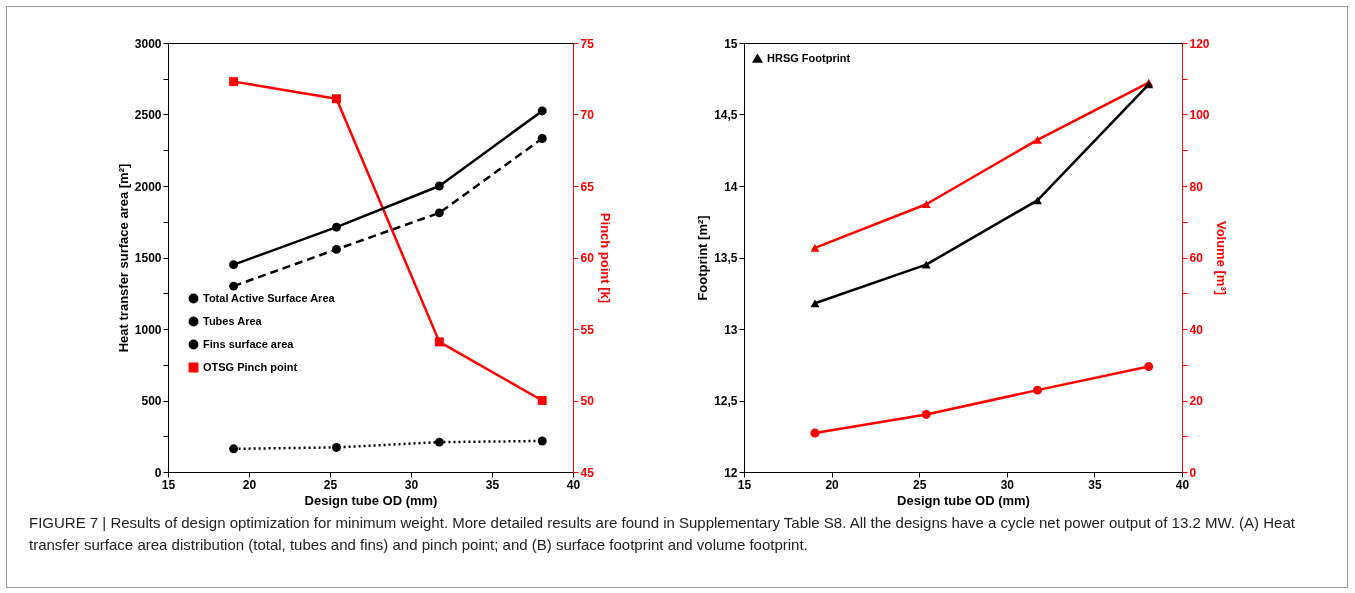  What do you see at coordinates (1199, 43) in the screenshot?
I see `y2-tick-label: 120` at bounding box center [1199, 43].